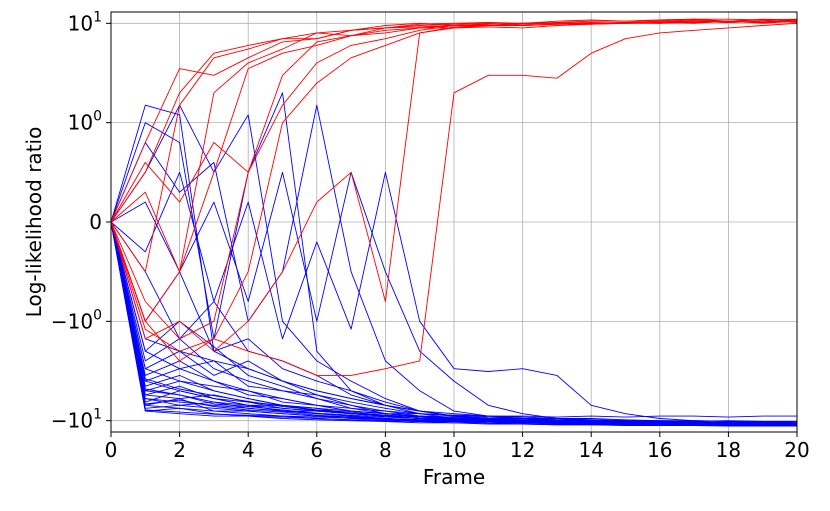 Image resolution: width=830 pixels, height=511 pixels. Describe the element at coordinates (590, 450) in the screenshot. I see `x-tick-label: 14` at that location.